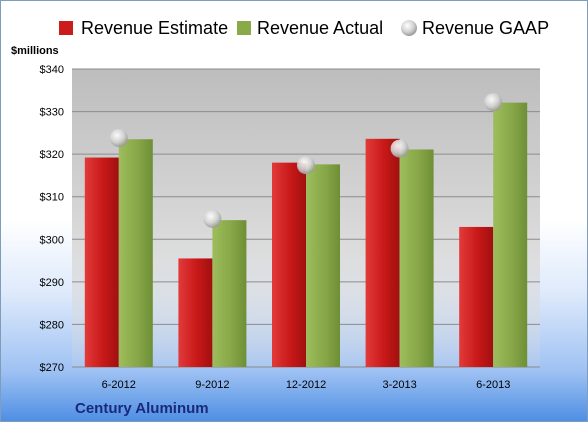 The height and width of the screenshot is (422, 588). I want to click on legend-item-gaap: Revenue GAAP, so click(475, 28).